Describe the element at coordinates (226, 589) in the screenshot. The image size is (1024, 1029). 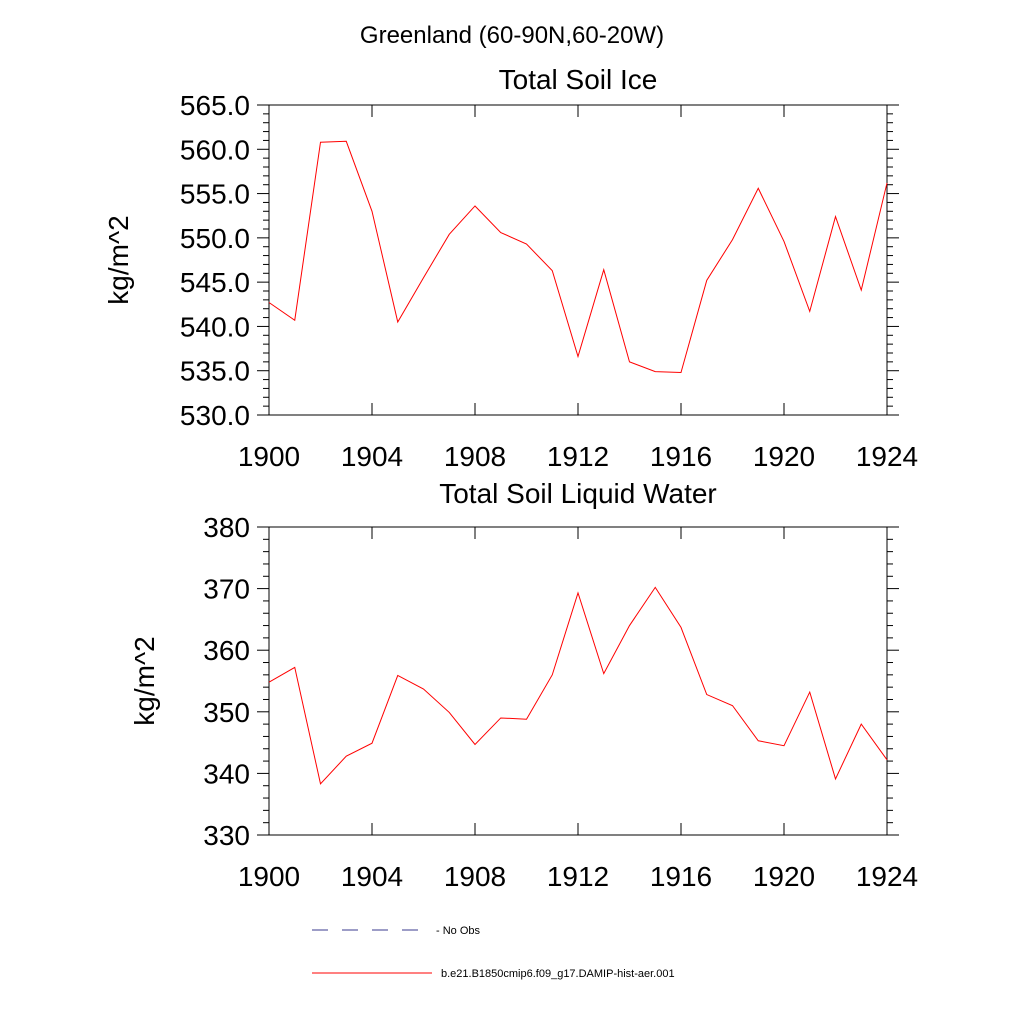
I see `y-tick-label: 370` at that location.